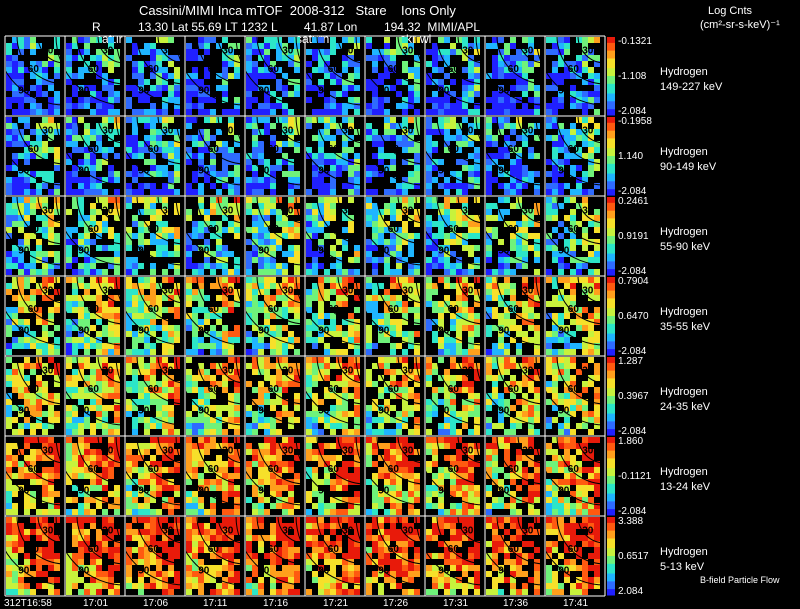  Describe the element at coordinates (633, 316) in the screenshot. I see `colorbar-tick-mid: 0.6470` at that location.